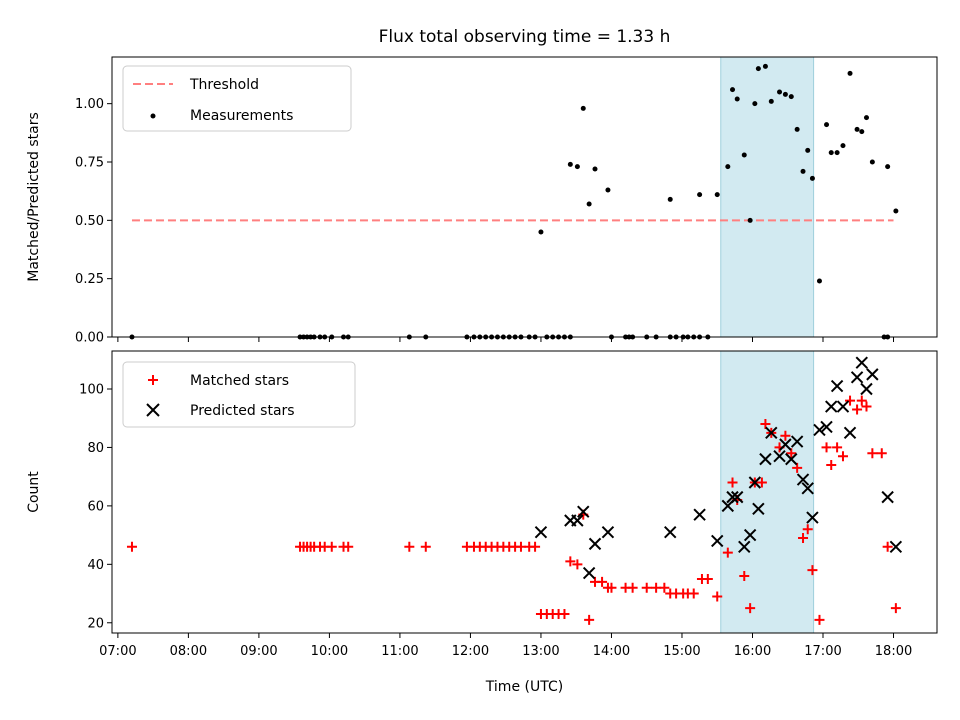 The height and width of the screenshot is (720, 960). What do you see at coordinates (611, 651) in the screenshot?
I see `x-tick-label: 14:00` at bounding box center [611, 651].